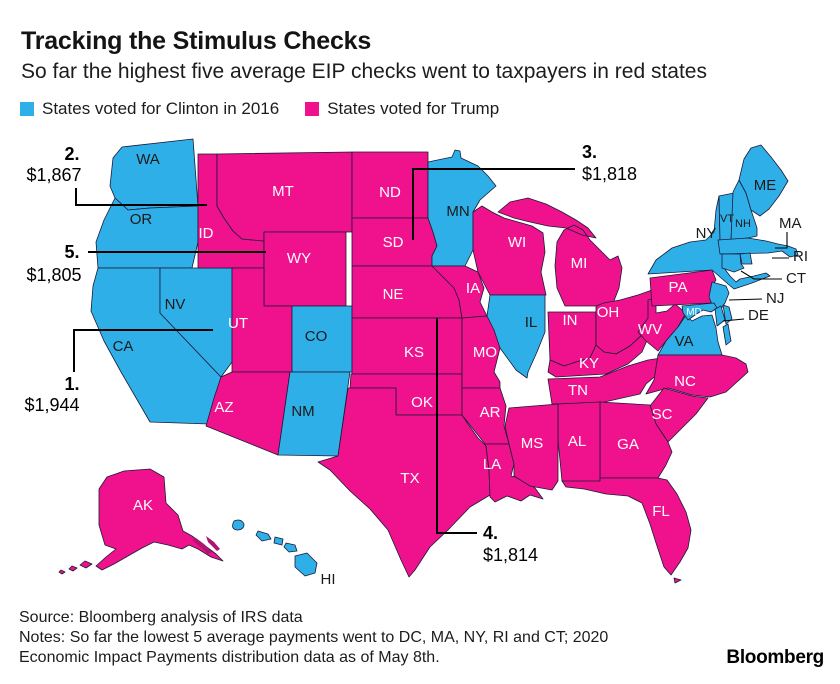 Image resolution: width=840 pixels, height=684 pixels. Describe the element at coordinates (485, 352) in the screenshot. I see `state-label-MO: MO` at that location.